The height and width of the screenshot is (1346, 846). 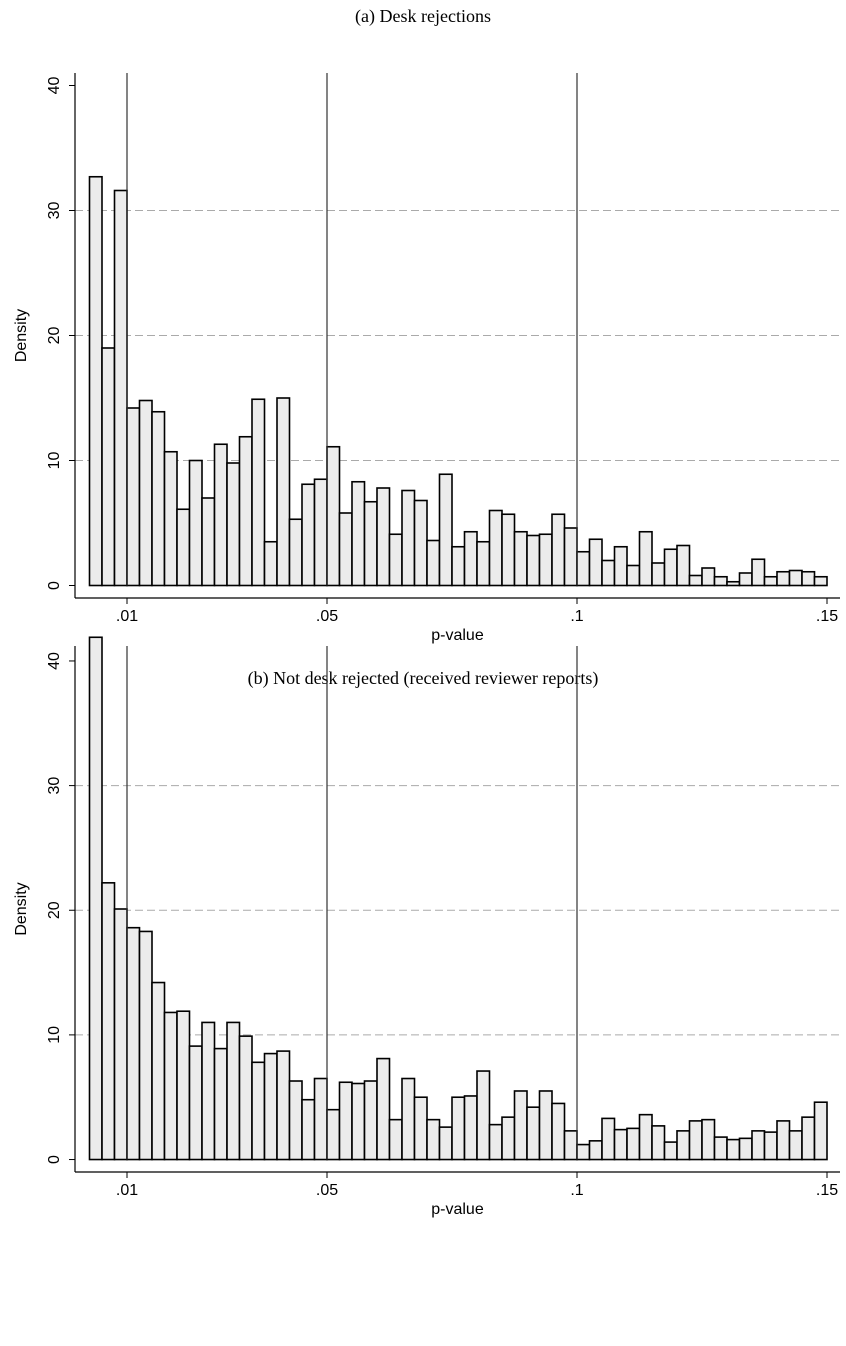 What do you see at coordinates (54, 910) in the screenshot?
I see `y-tick-label: 20` at bounding box center [54, 910].